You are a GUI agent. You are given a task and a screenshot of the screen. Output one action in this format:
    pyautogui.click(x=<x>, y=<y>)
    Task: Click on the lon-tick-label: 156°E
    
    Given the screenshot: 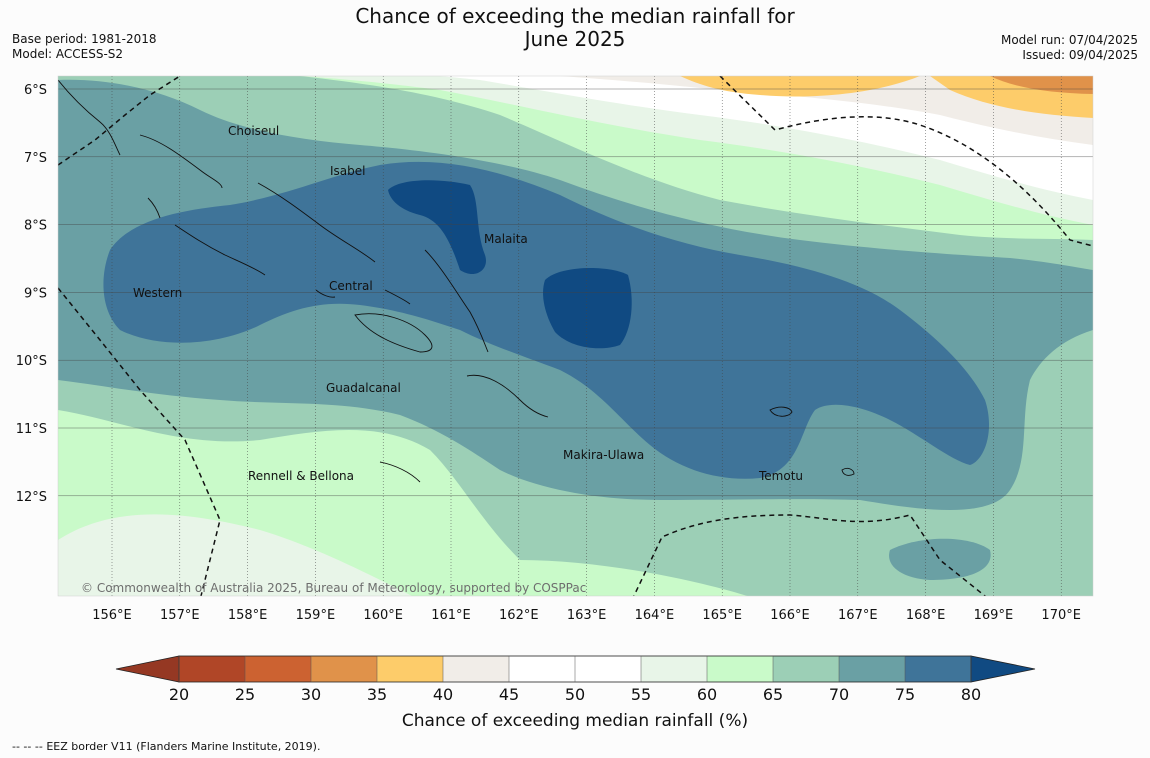 What is the action you would take?
    pyautogui.click(x=112, y=615)
    